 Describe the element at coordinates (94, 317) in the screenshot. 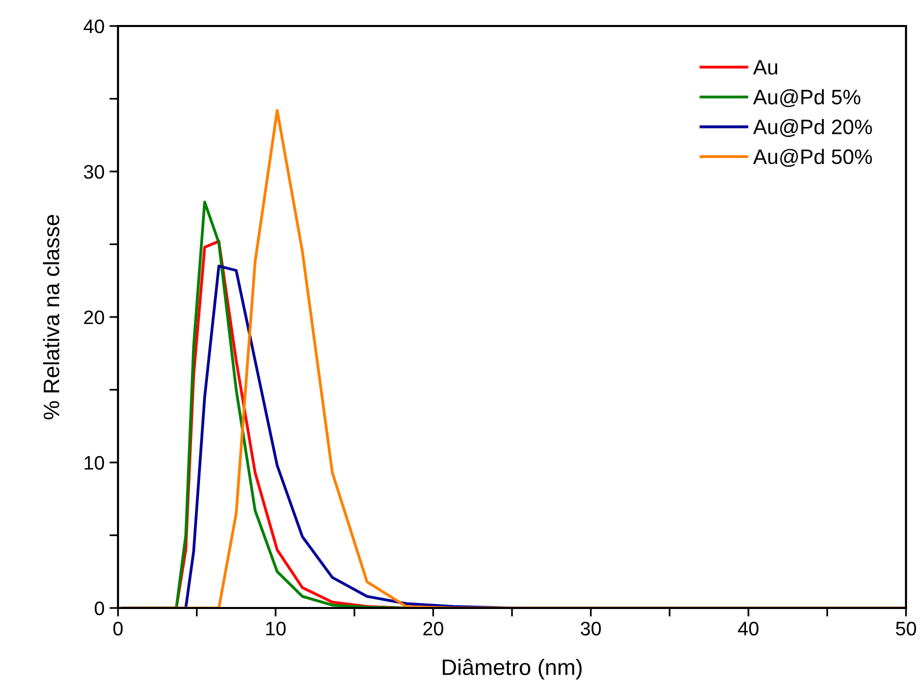

I see `y-tick-label: 20` at that location.